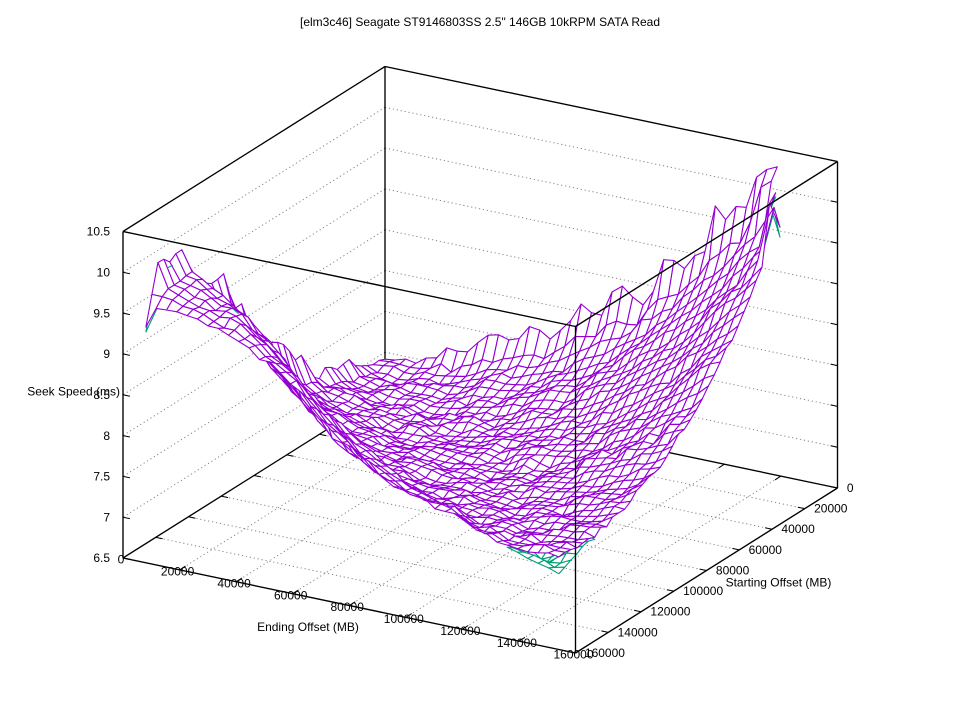 This screenshot has height=720, width=960. Describe the element at coordinates (308, 627) in the screenshot. I see `svg-text: Ending Offset (MB)` at that location.